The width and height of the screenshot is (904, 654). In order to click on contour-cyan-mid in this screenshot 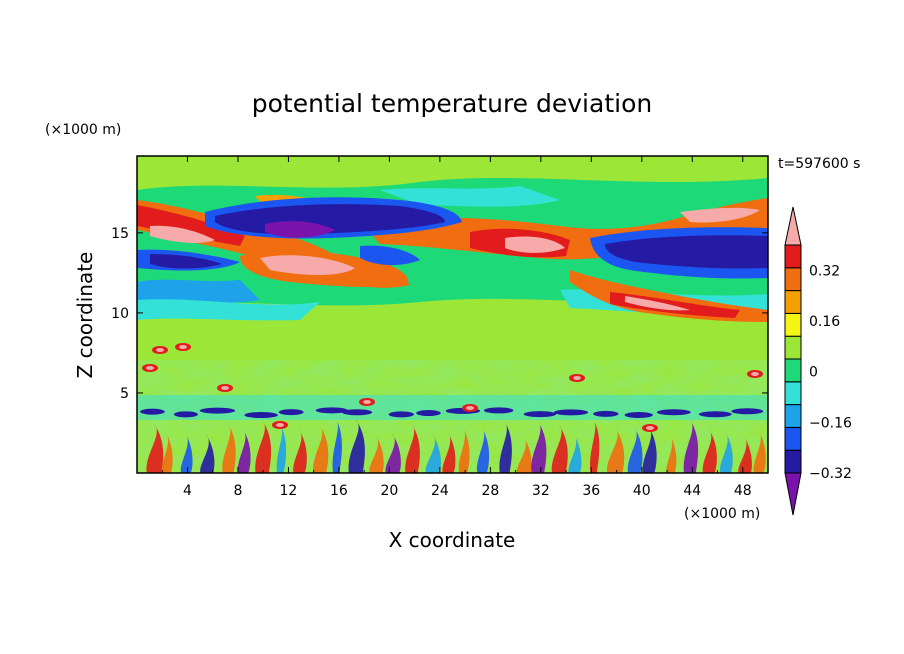, I will do `click(198, 291)`.